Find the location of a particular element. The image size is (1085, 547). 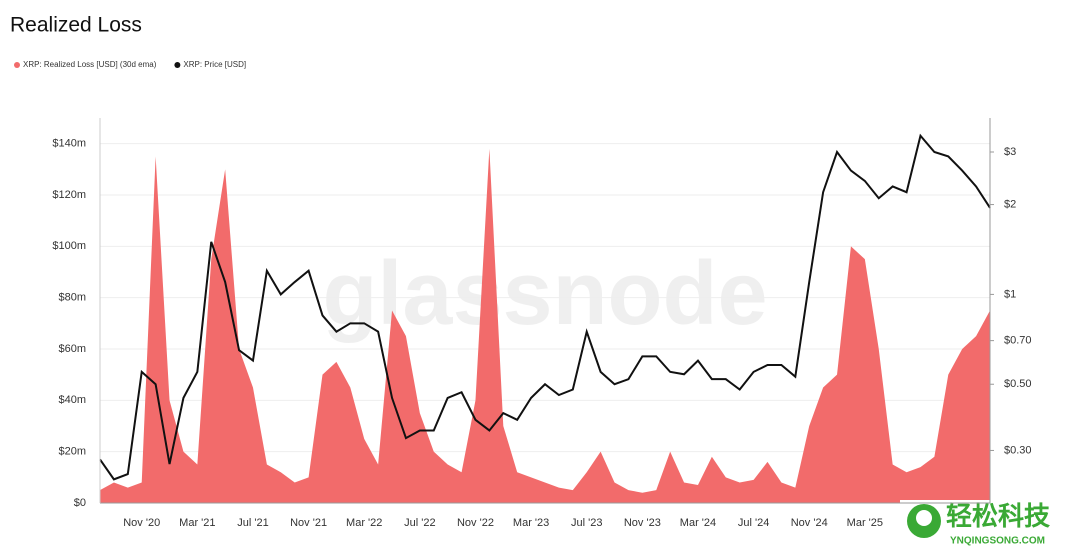

x-tick-label: Mar '23 is located at coordinates (531, 523).